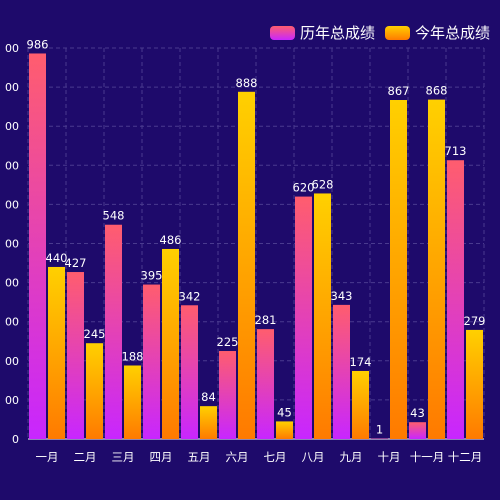 The width and height of the screenshot is (500, 500). Describe the element at coordinates (389, 457) in the screenshot. I see `x-tick-label: 十月` at that location.